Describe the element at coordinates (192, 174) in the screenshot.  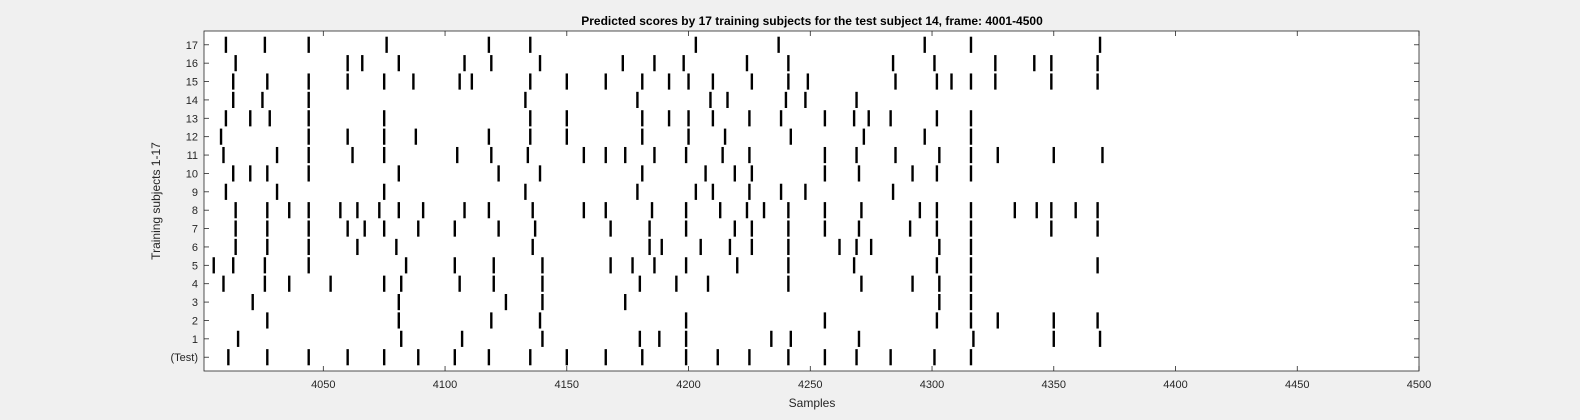
I see `y-tick-label: 10` at that location.